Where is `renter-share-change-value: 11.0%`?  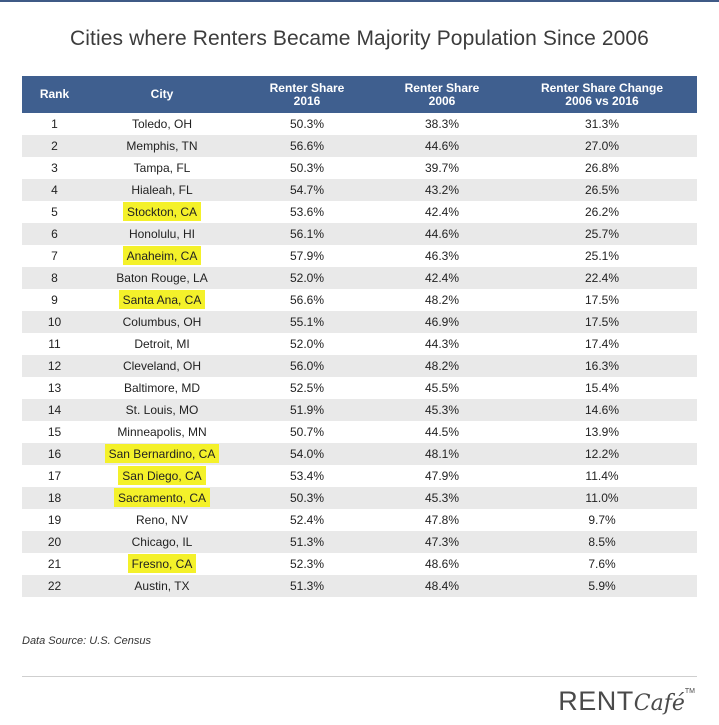
renter-share-change-value: 11.0% is located at coordinates (602, 498).